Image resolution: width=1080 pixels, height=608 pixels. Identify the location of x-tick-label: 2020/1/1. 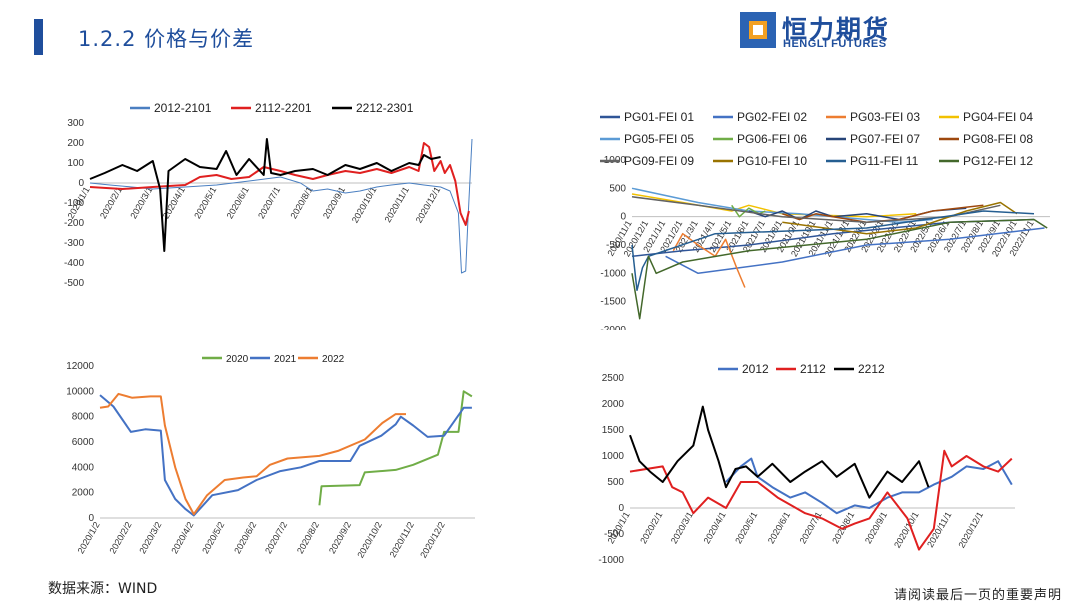
(619, 527).